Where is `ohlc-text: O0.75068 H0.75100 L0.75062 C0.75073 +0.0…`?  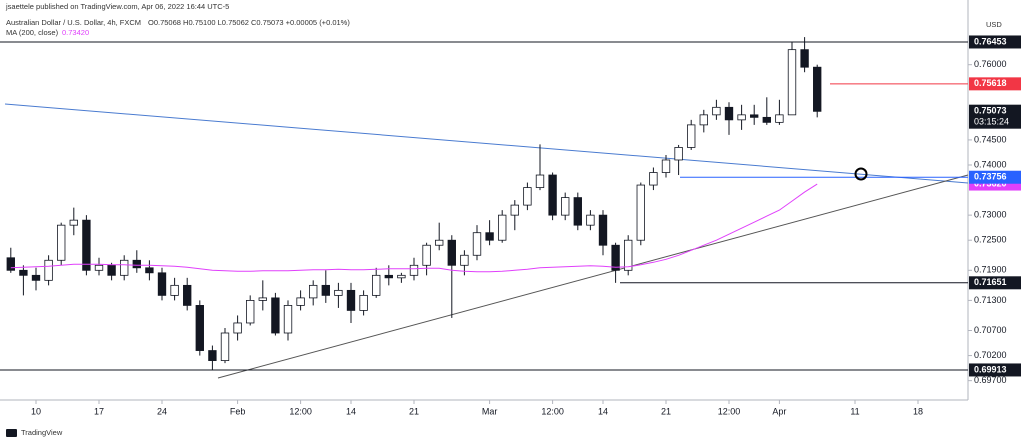
ohlc-text: O0.75068 H0.75100 L0.75062 C0.75073 +0.0… is located at coordinates (249, 22).